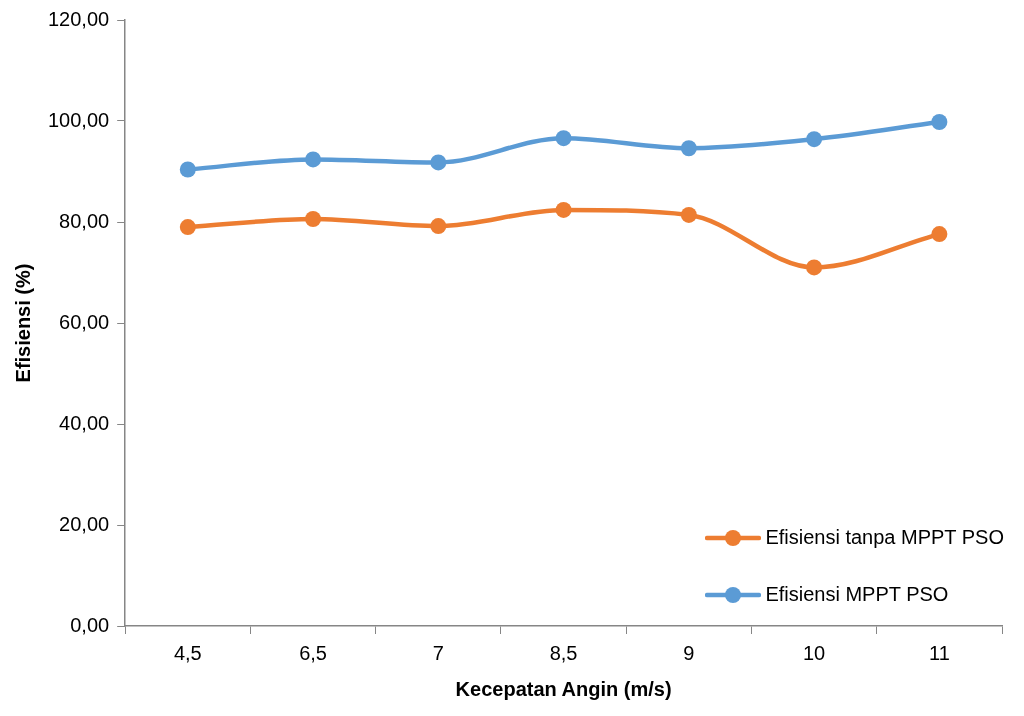 Image resolution: width=1024 pixels, height=716 pixels. I want to click on y-tick-label: 40,00, so click(84, 422).